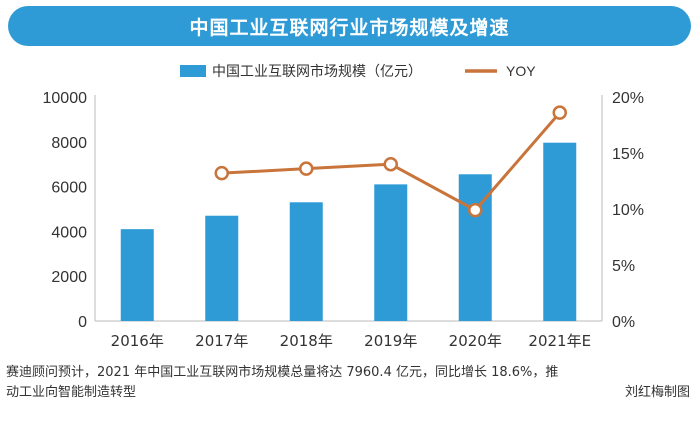 The image size is (699, 421). Describe the element at coordinates (628, 154) in the screenshot. I see `y-right-tick-label: 15%` at that location.